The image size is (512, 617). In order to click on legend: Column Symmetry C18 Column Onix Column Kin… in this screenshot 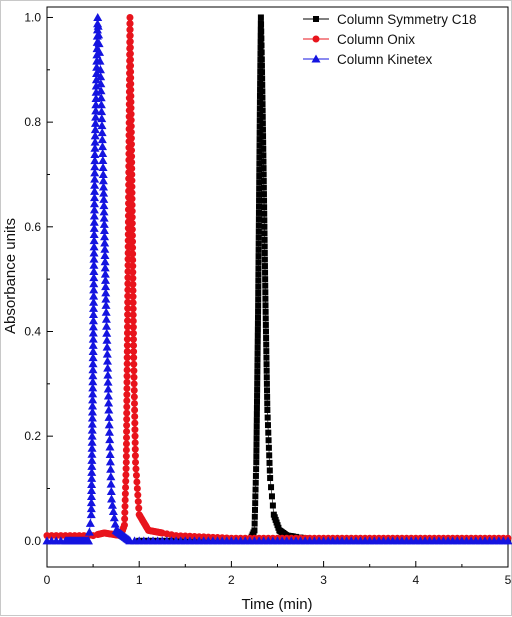, I will do `click(390, 39)`.